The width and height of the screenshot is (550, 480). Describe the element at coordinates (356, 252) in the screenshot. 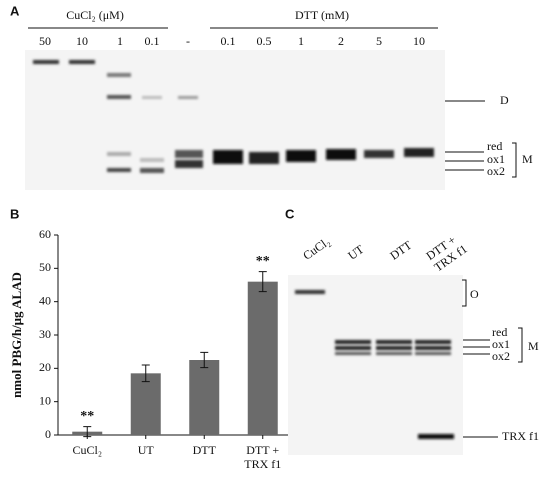

I see `lane-label: UT` at that location.